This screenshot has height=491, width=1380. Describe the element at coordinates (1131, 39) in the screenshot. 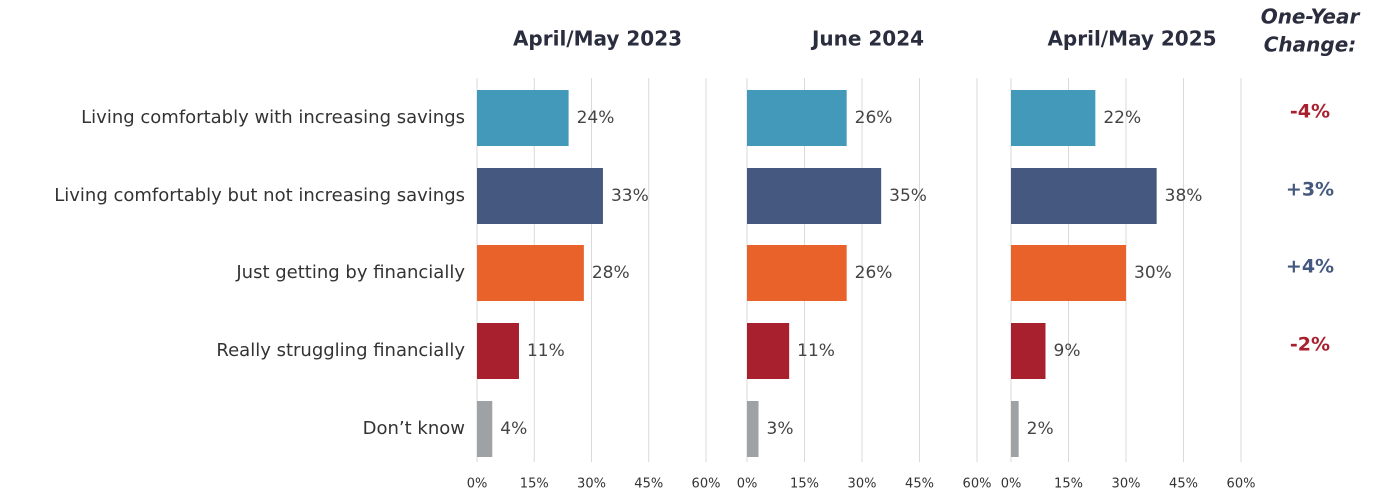

I see `panel-title: April/May 2025` at that location.